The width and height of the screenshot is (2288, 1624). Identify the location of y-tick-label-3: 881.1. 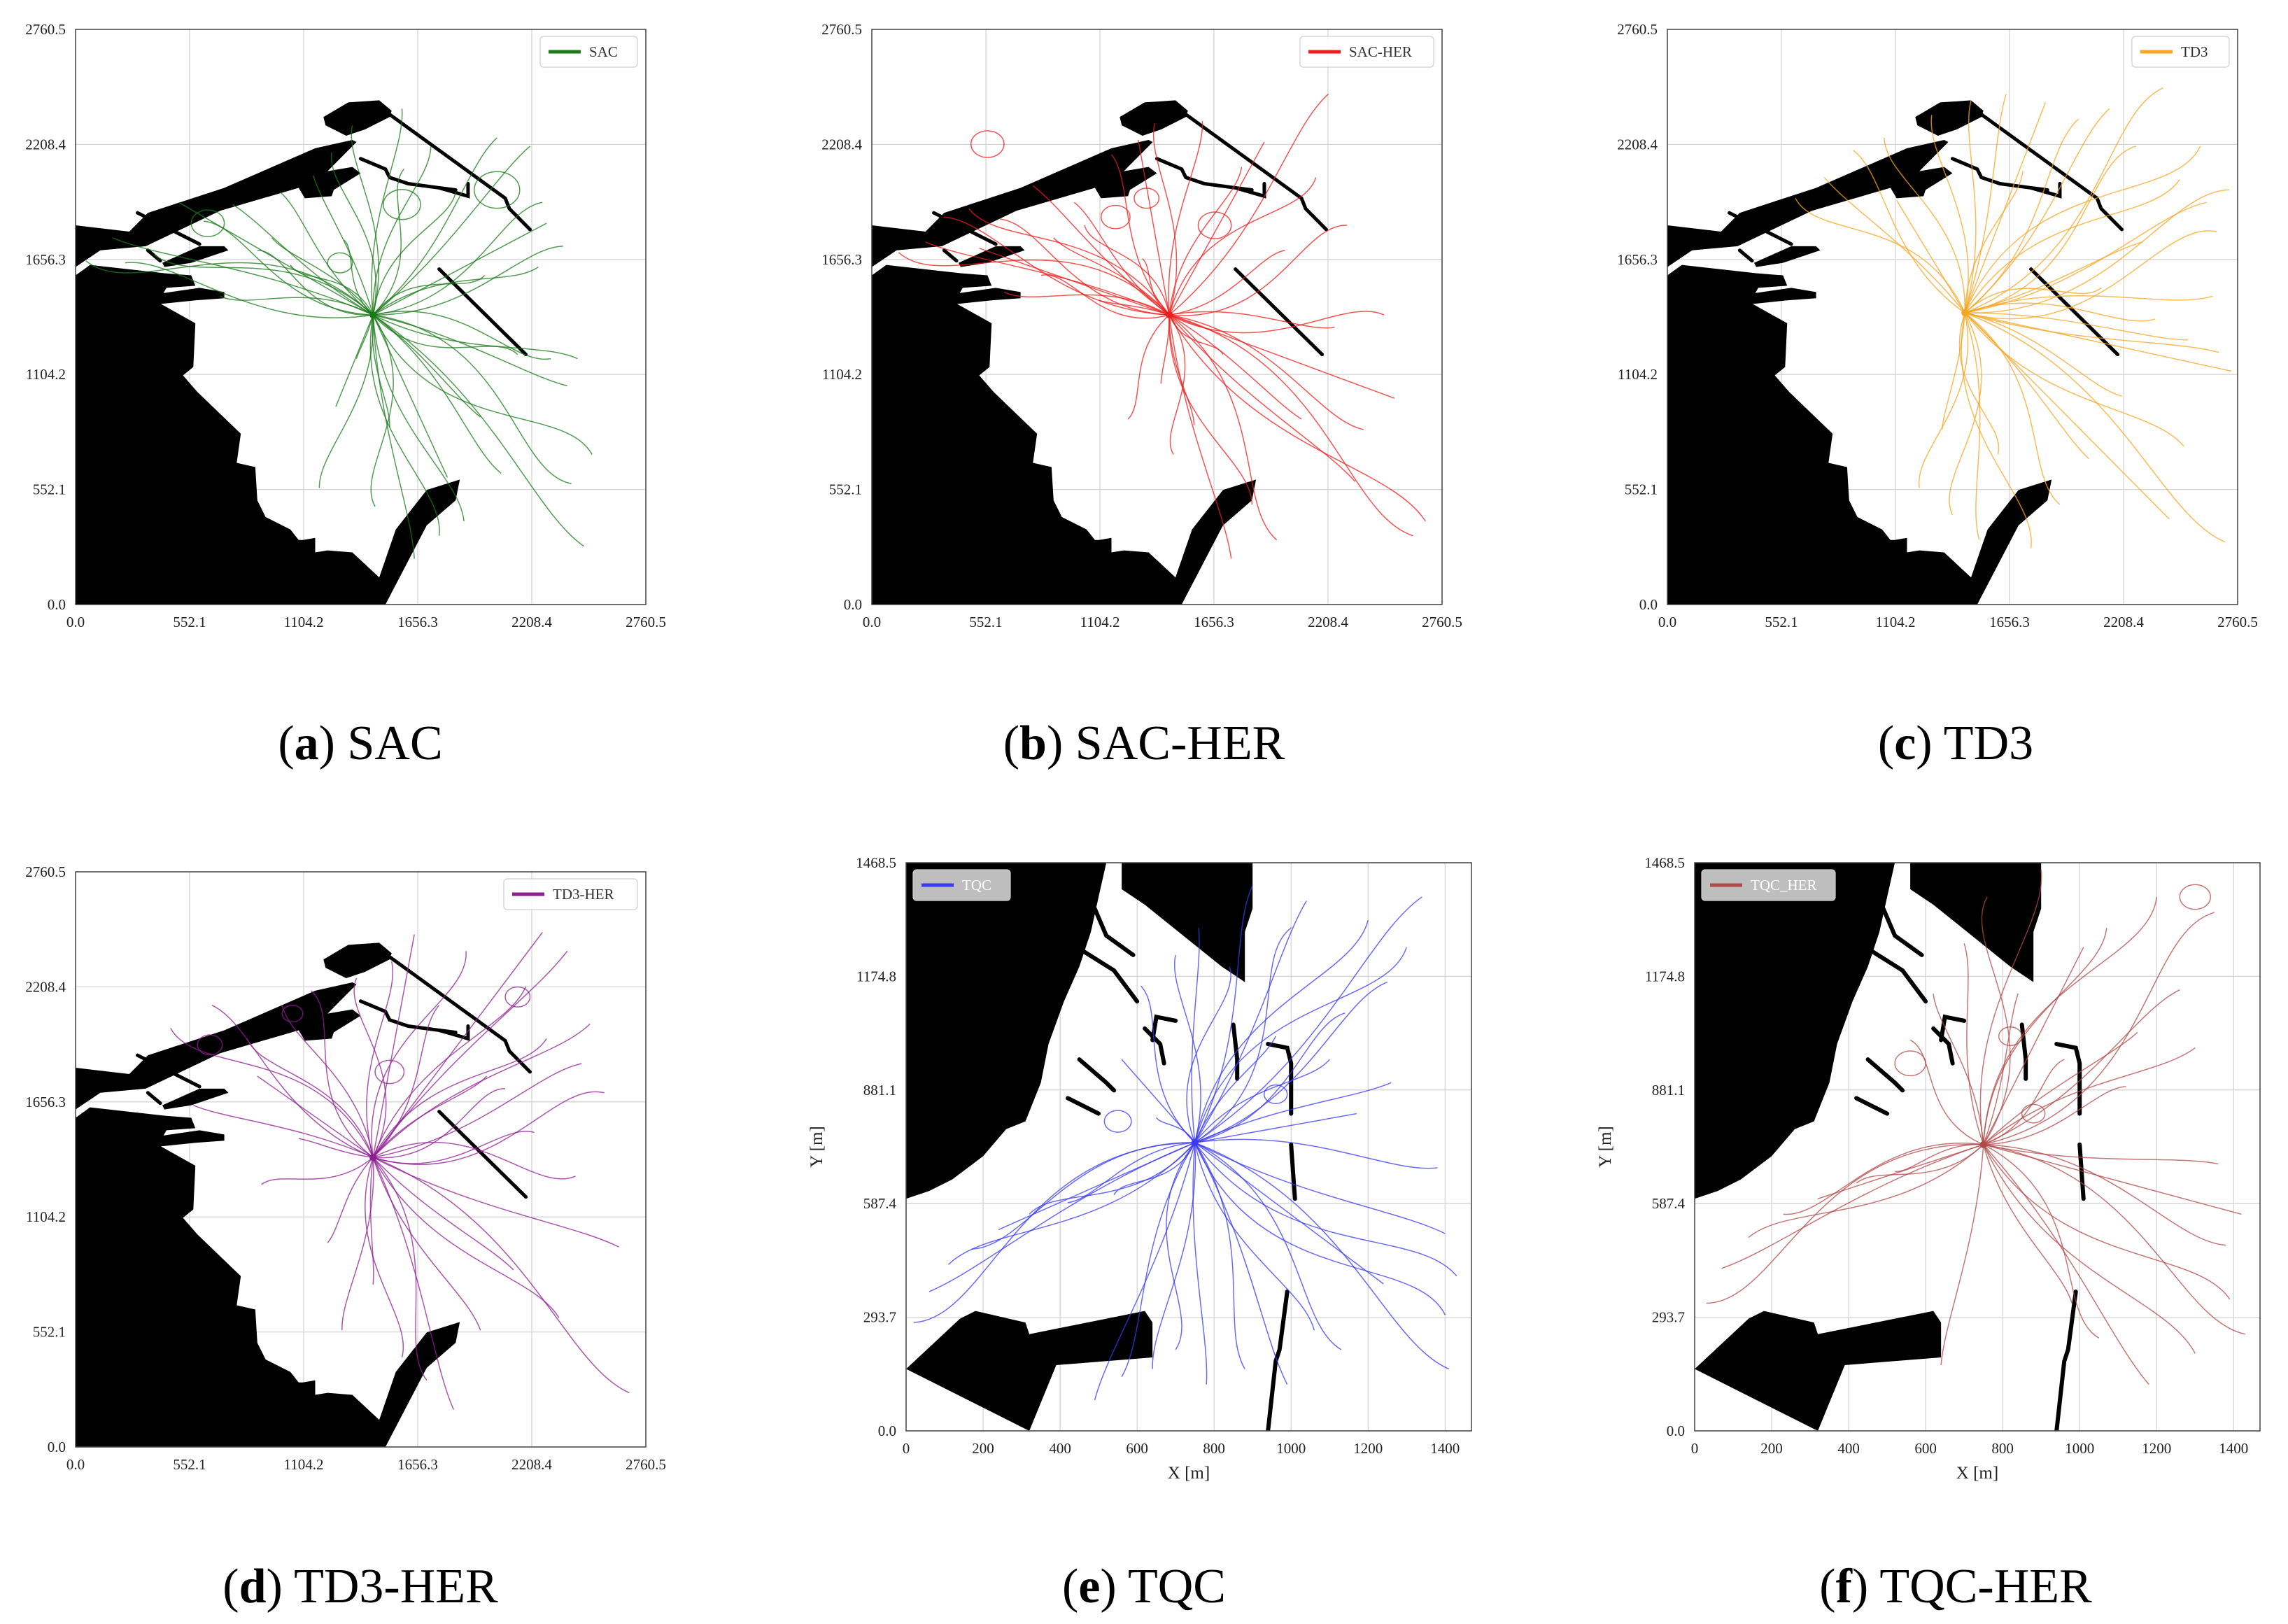
(879, 1091).